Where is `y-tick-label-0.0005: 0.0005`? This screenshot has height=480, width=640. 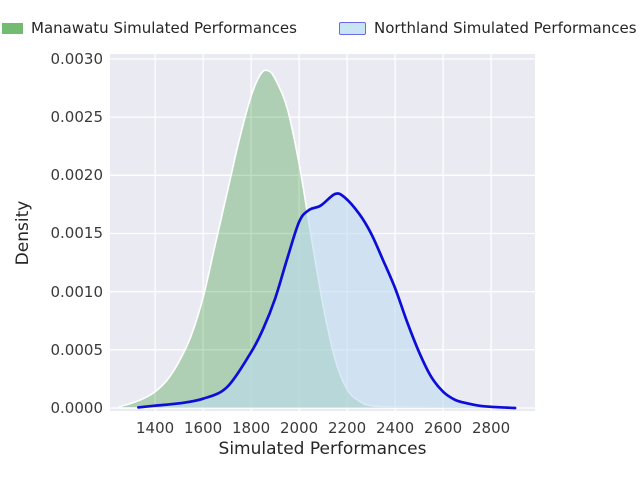 y-tick-label-0.0005: 0.0005 is located at coordinates (77, 349).